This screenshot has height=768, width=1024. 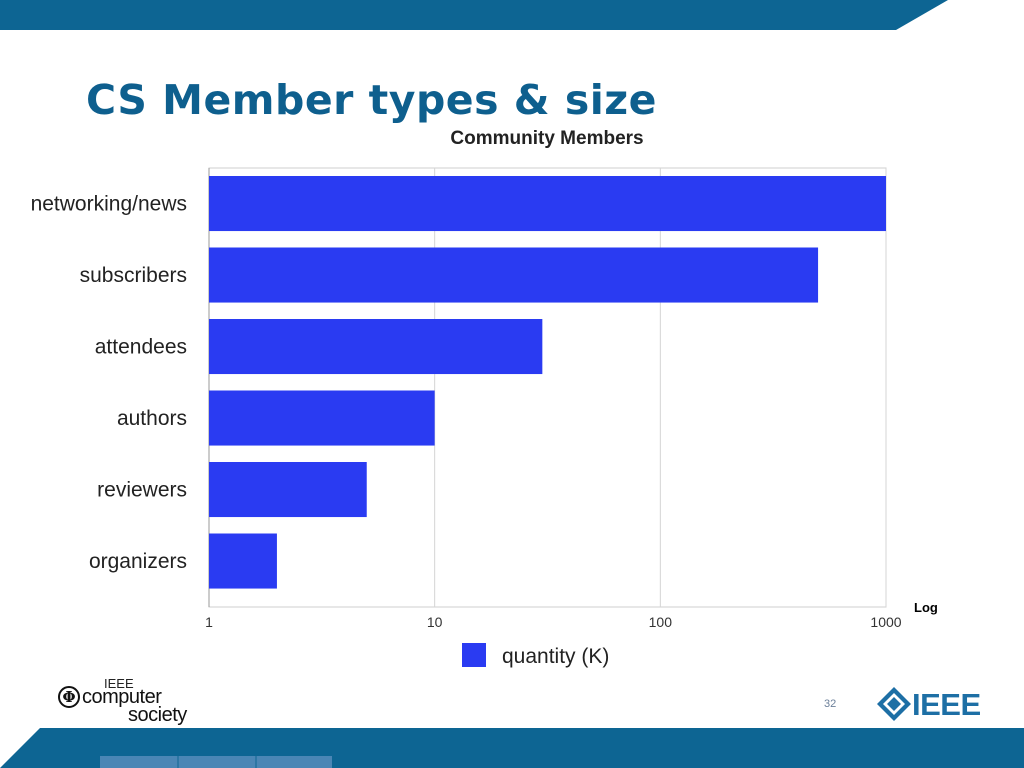 I want to click on cs-logo-line2: society, so click(x=157, y=715).